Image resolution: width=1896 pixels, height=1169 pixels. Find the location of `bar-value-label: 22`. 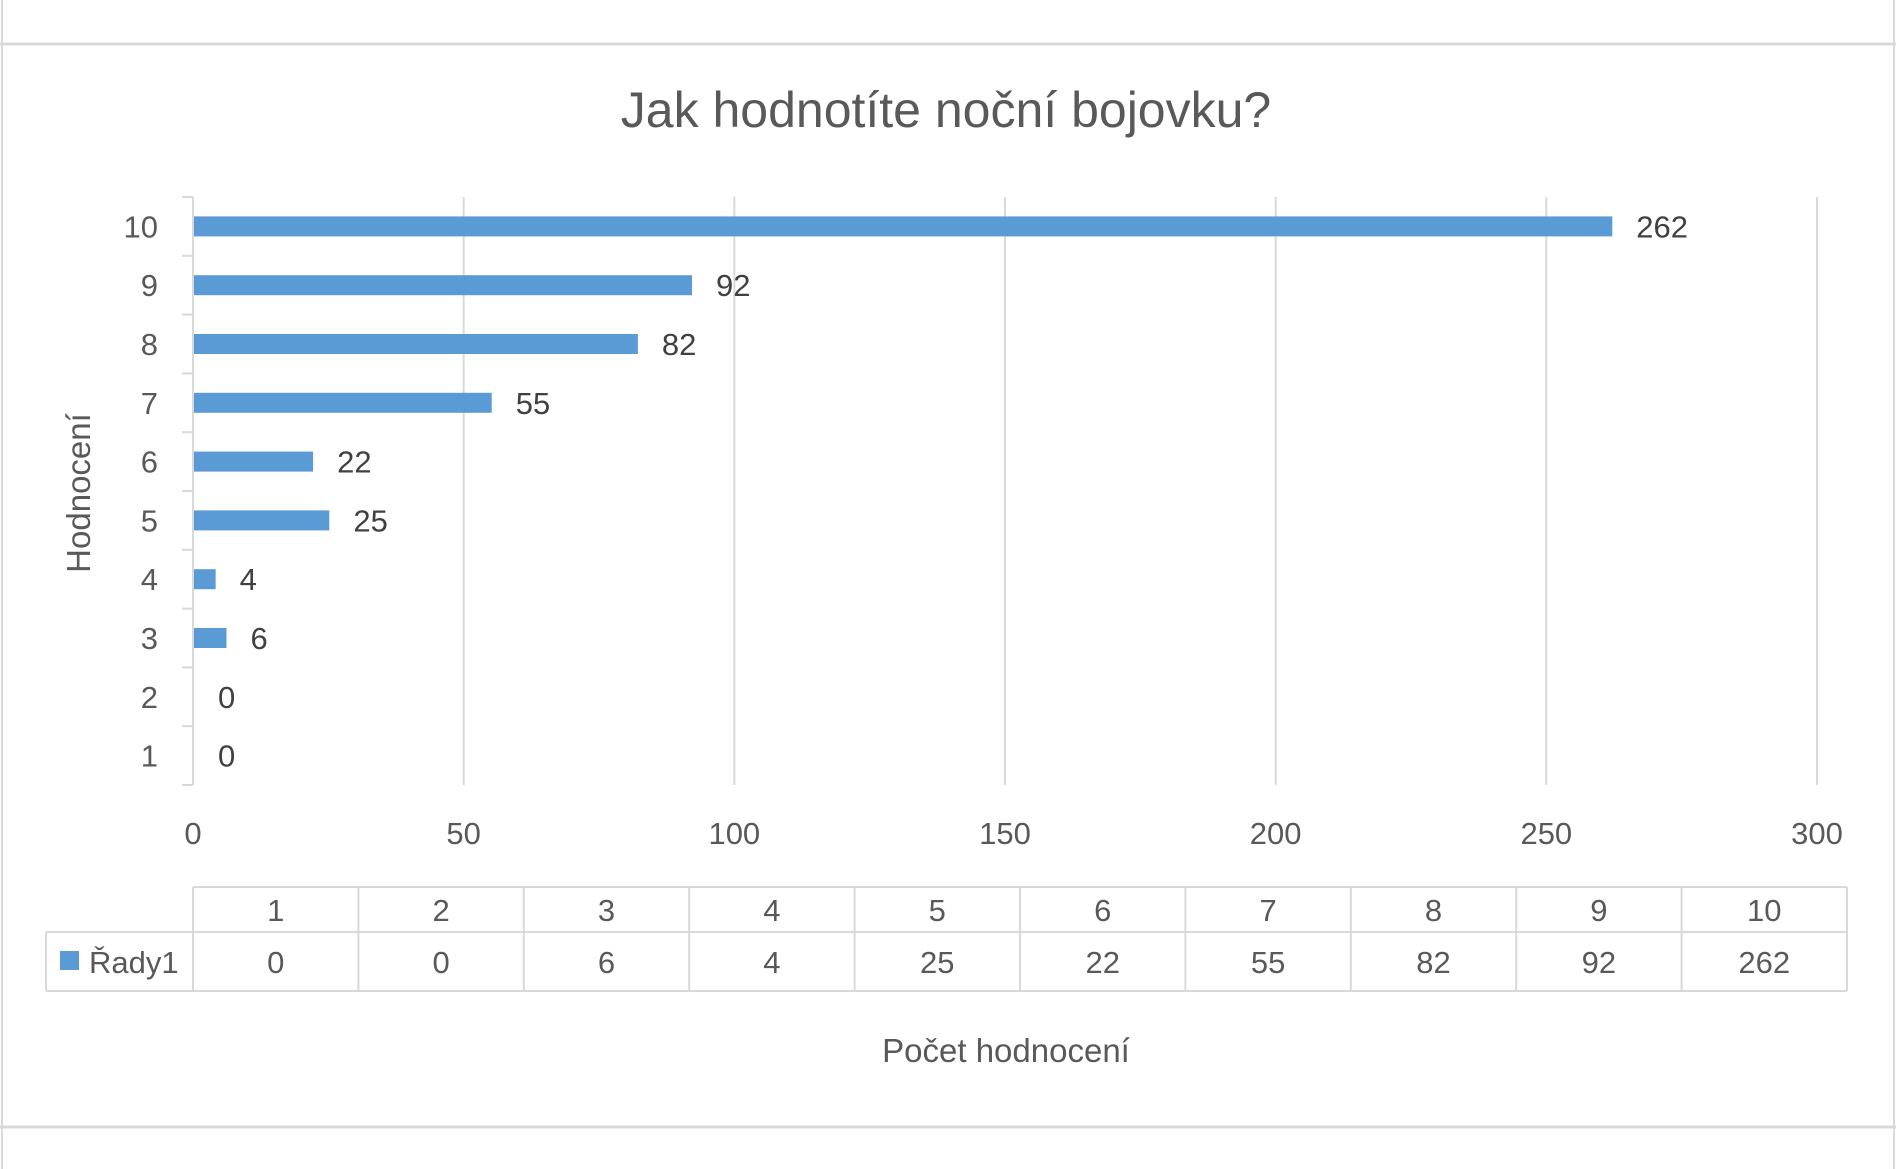

bar-value-label: 22 is located at coordinates (354, 462).